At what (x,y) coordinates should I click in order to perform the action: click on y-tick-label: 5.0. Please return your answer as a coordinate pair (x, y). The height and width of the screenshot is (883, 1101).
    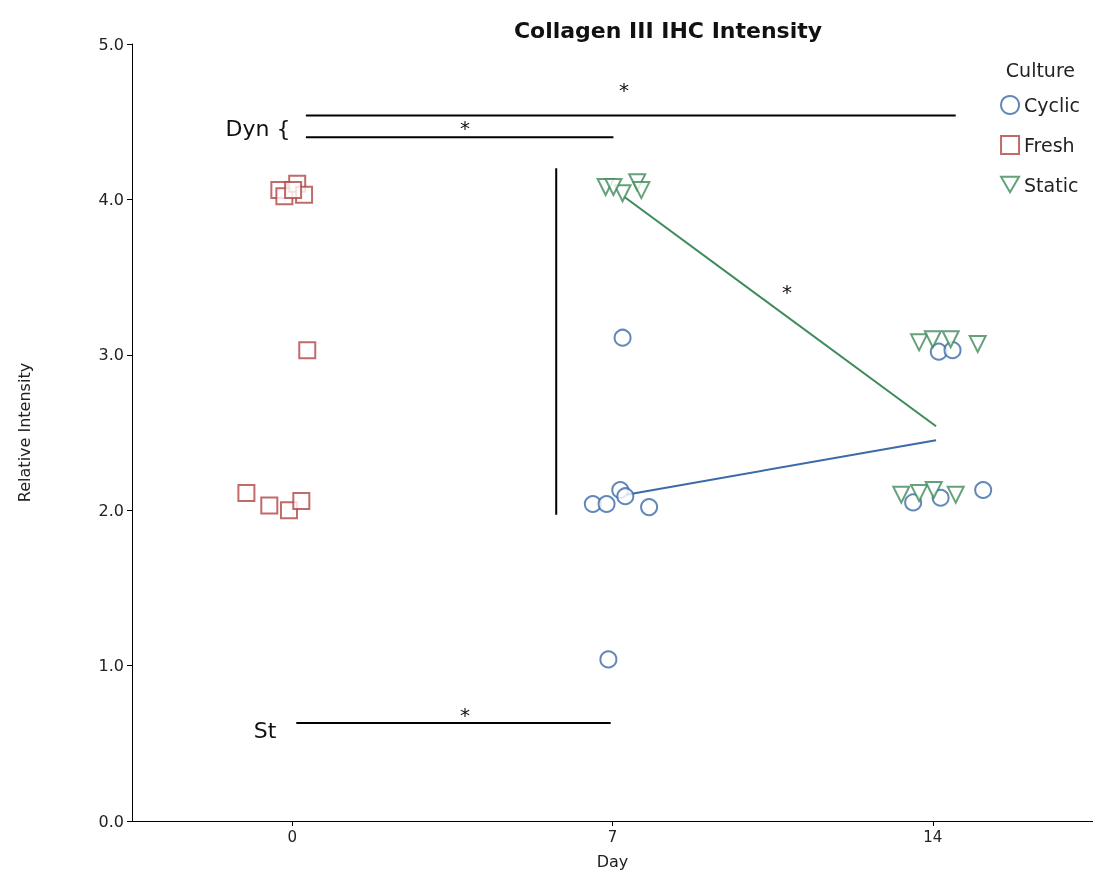
    Looking at the image, I should click on (111, 44).